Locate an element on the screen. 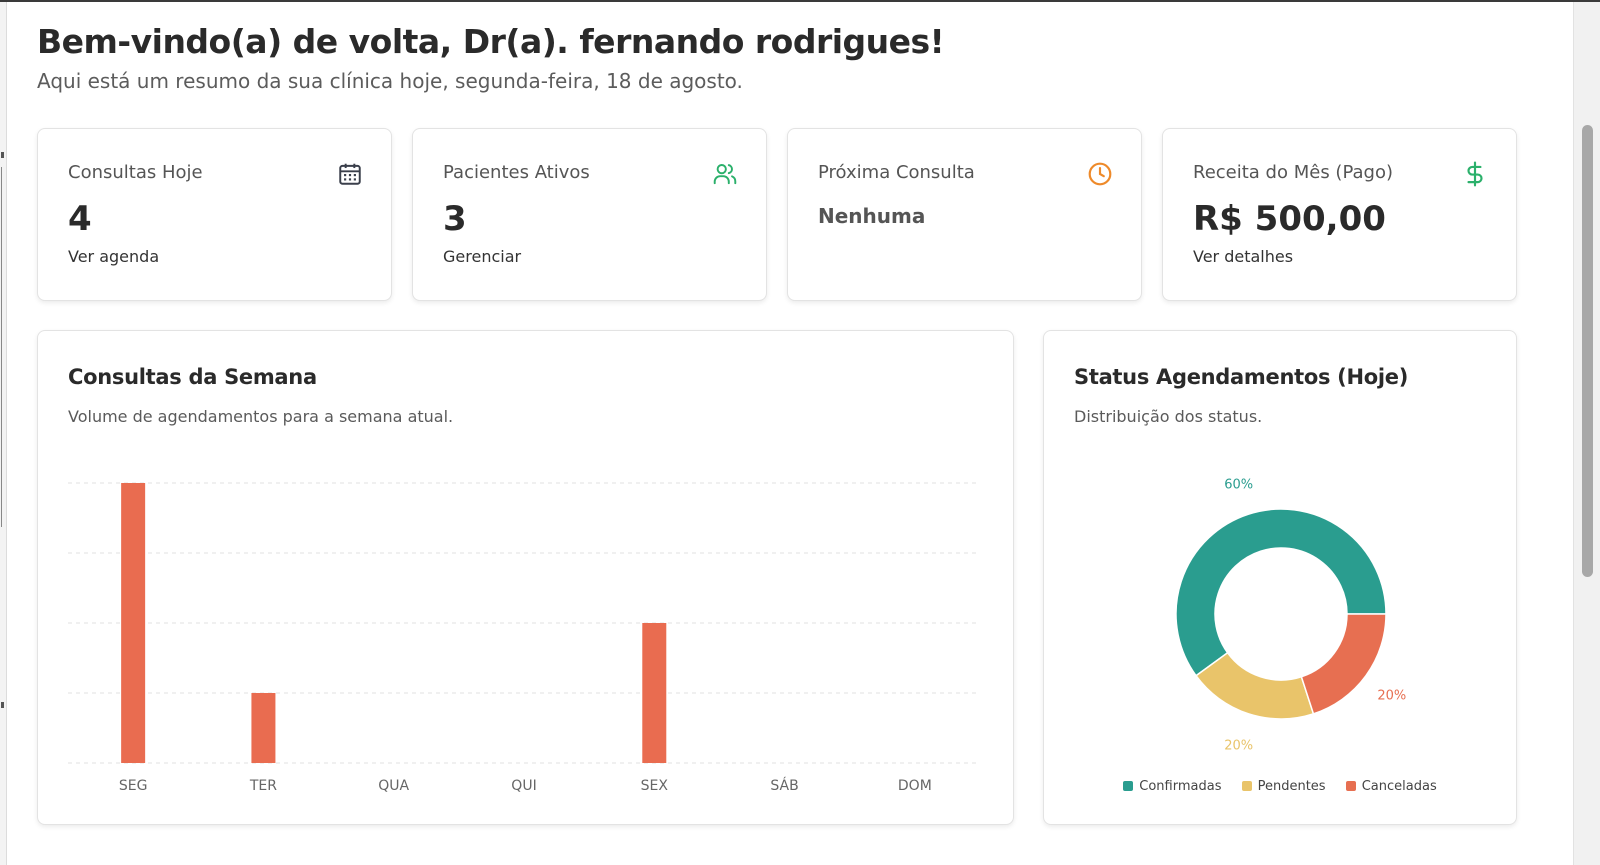  stat-label: Receita do Mês (Pago) is located at coordinates (1293, 172).